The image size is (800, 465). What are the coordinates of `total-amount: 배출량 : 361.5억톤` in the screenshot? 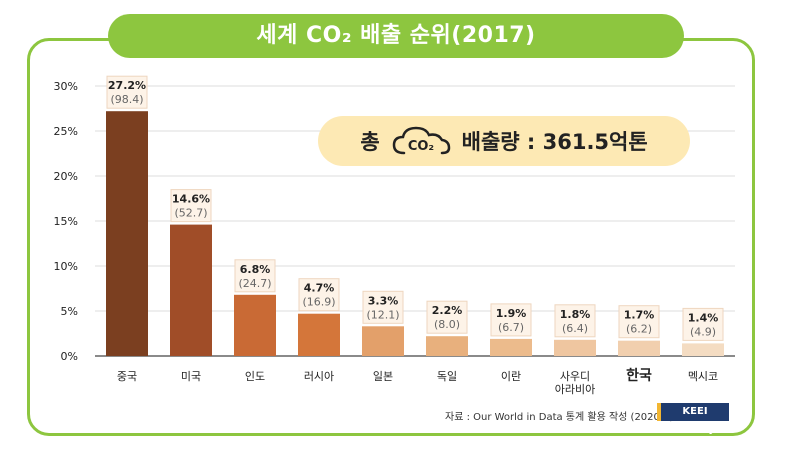 It's located at (554, 142).